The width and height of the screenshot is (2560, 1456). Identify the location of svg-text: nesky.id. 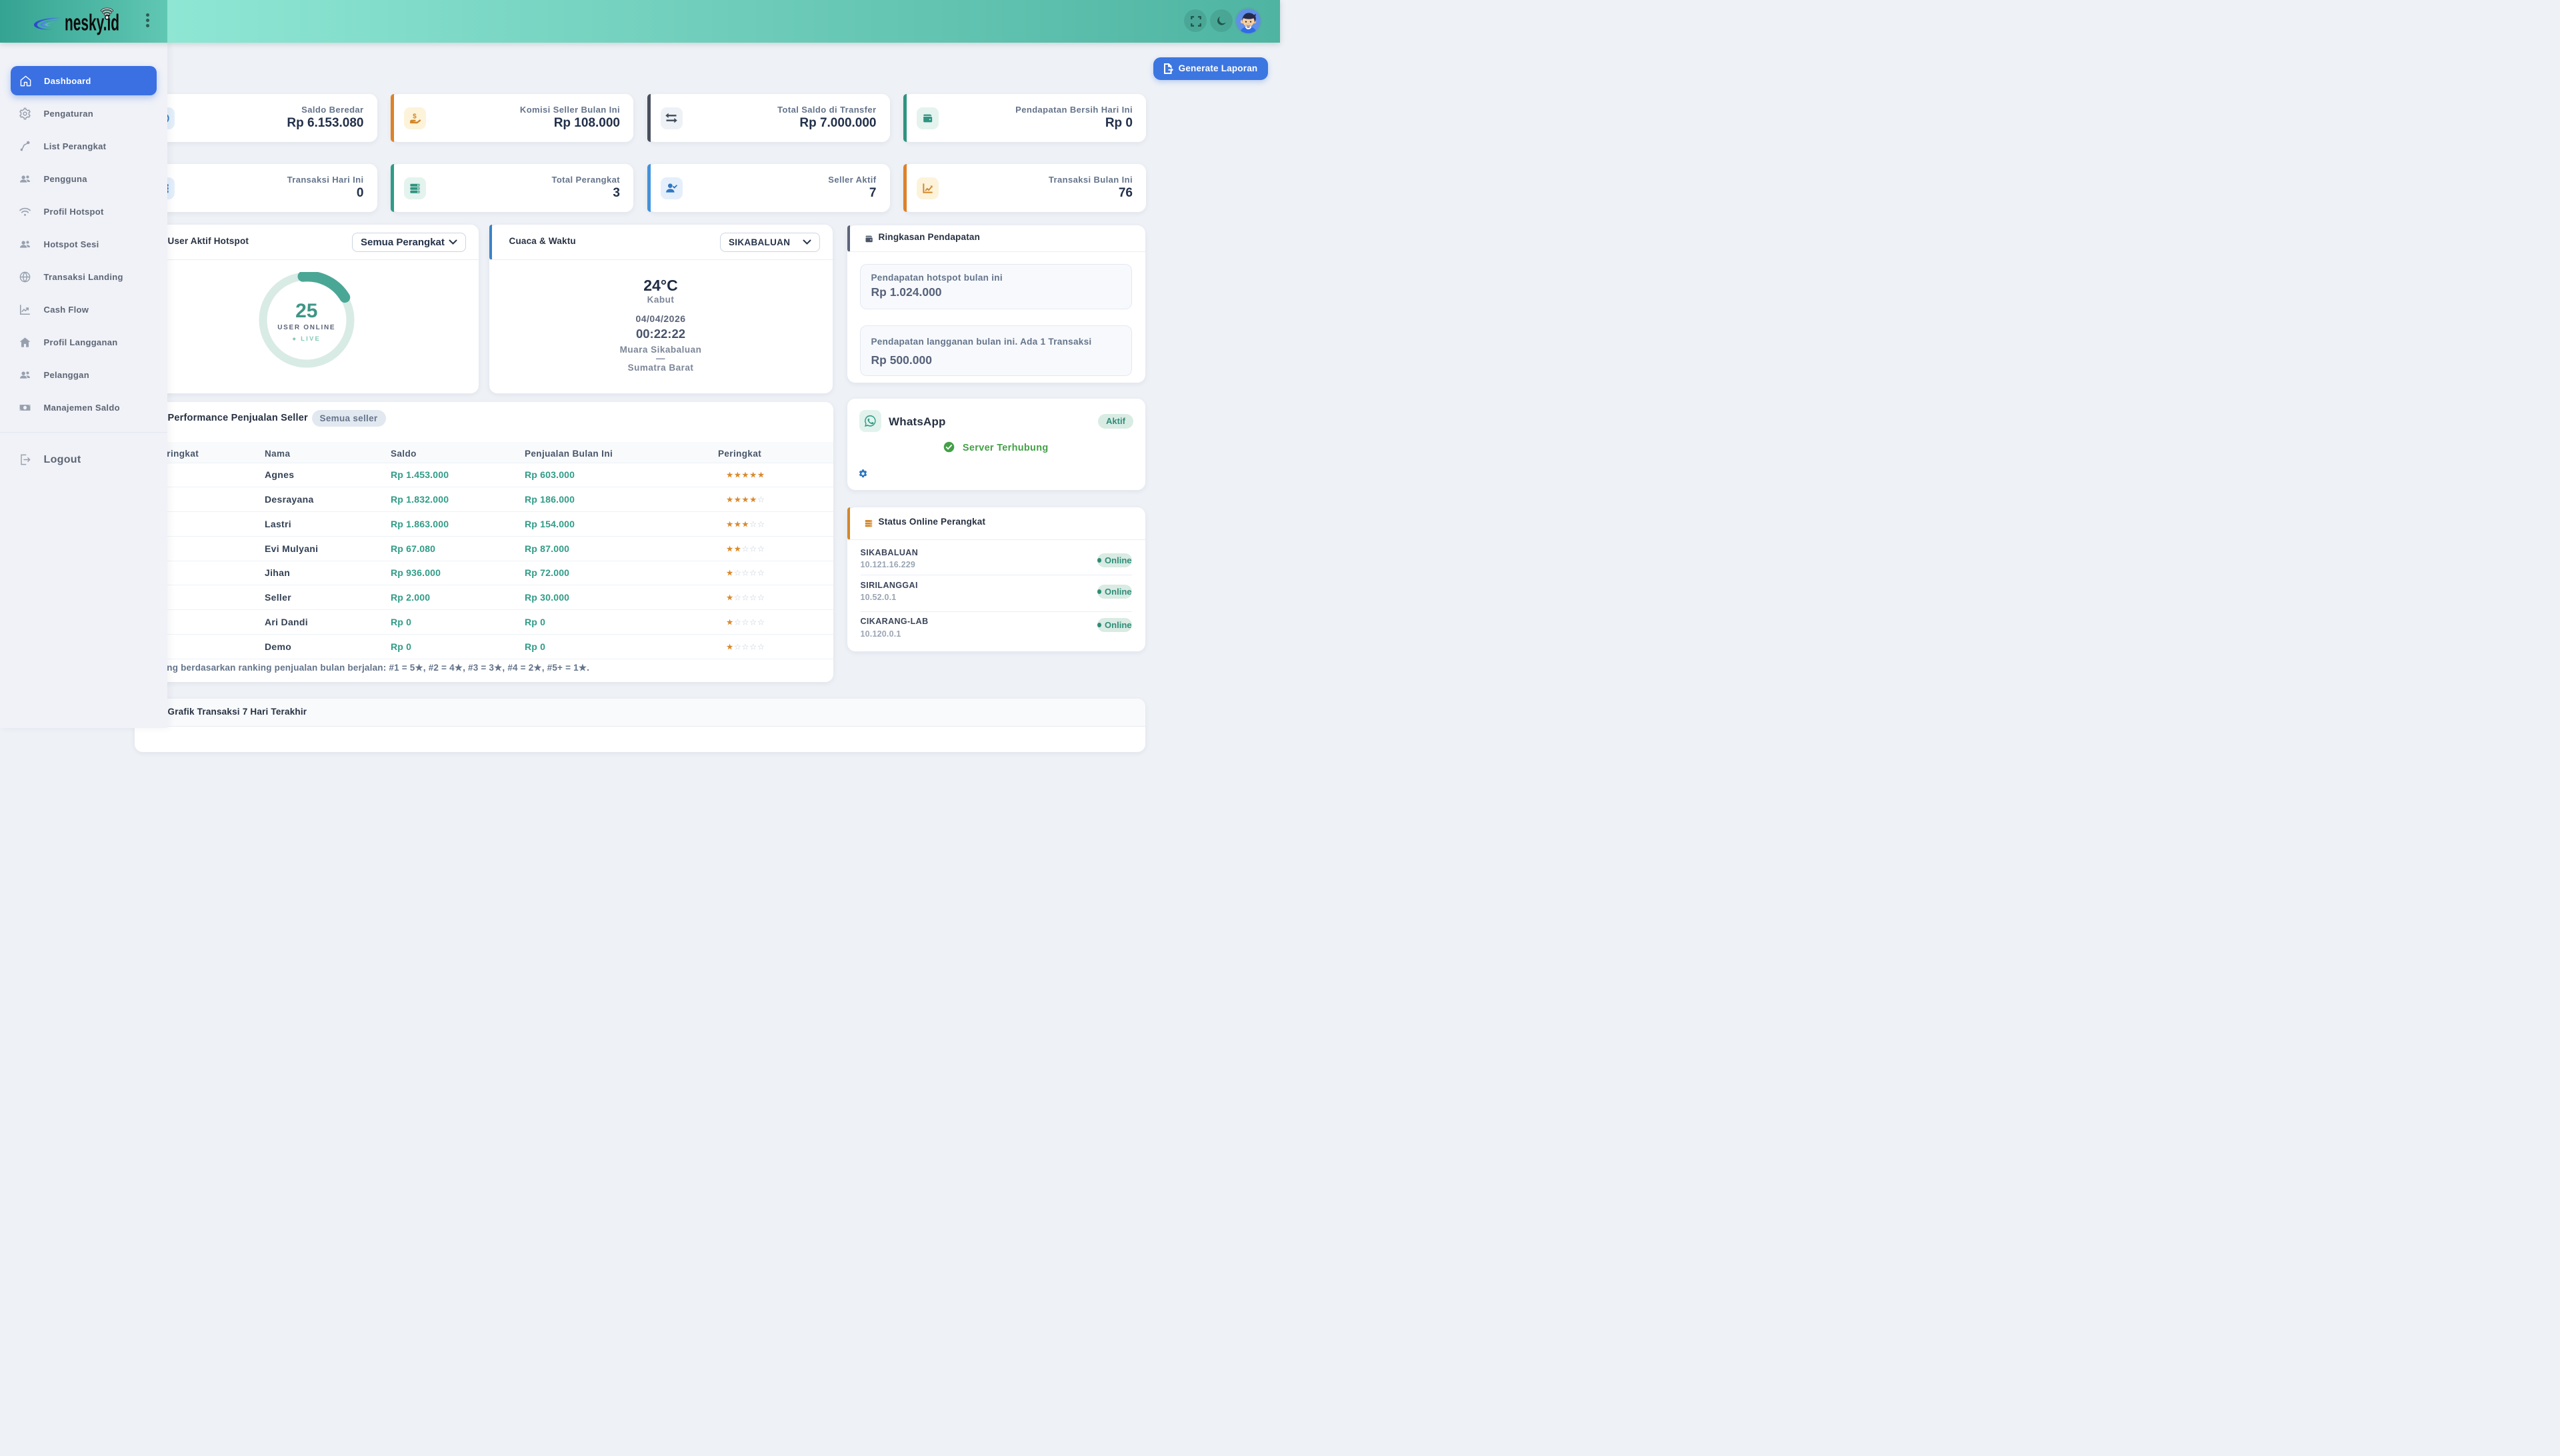
(92, 23).